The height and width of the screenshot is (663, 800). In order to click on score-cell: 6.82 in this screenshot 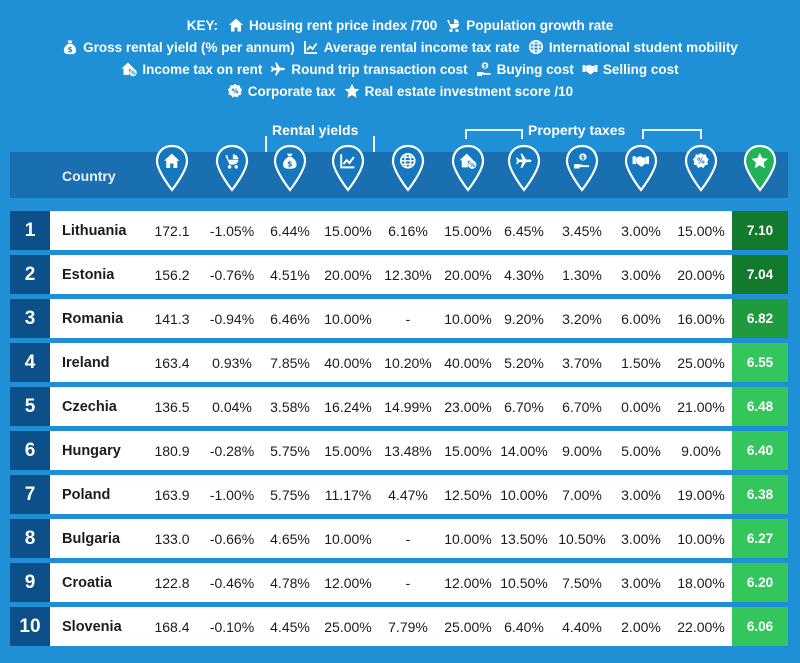, I will do `click(760, 318)`.